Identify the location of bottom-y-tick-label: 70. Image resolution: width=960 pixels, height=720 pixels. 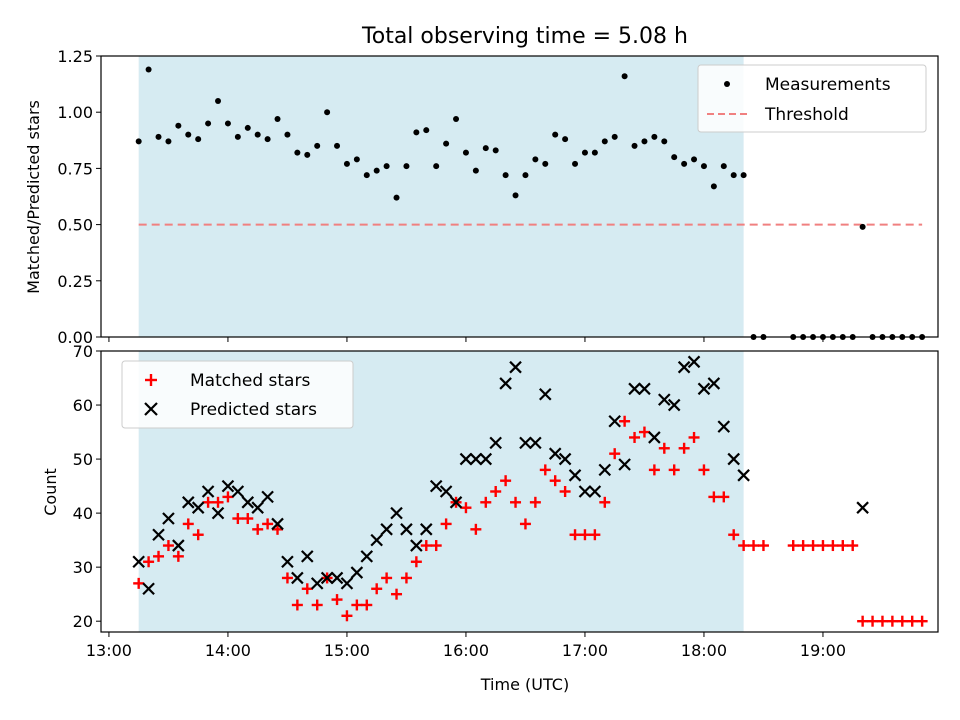
(83, 351).